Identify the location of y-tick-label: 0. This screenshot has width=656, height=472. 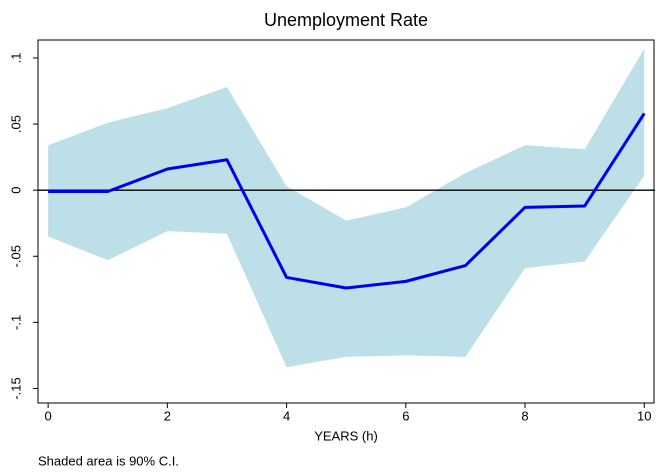
(15, 190).